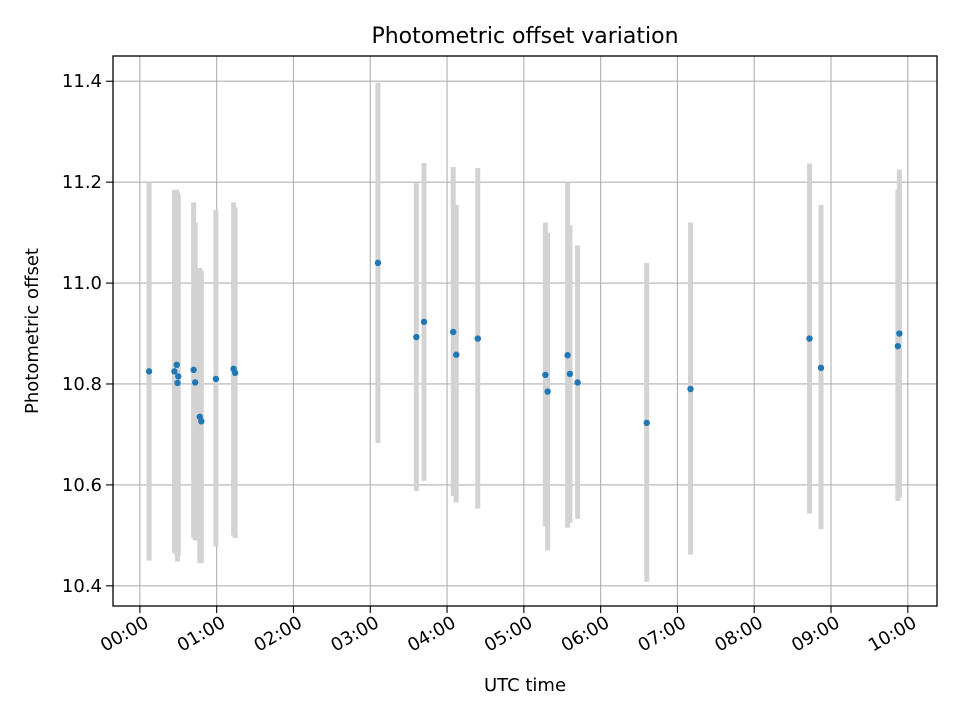  I want to click on y-tick-label-2: 10.8, so click(82, 384).